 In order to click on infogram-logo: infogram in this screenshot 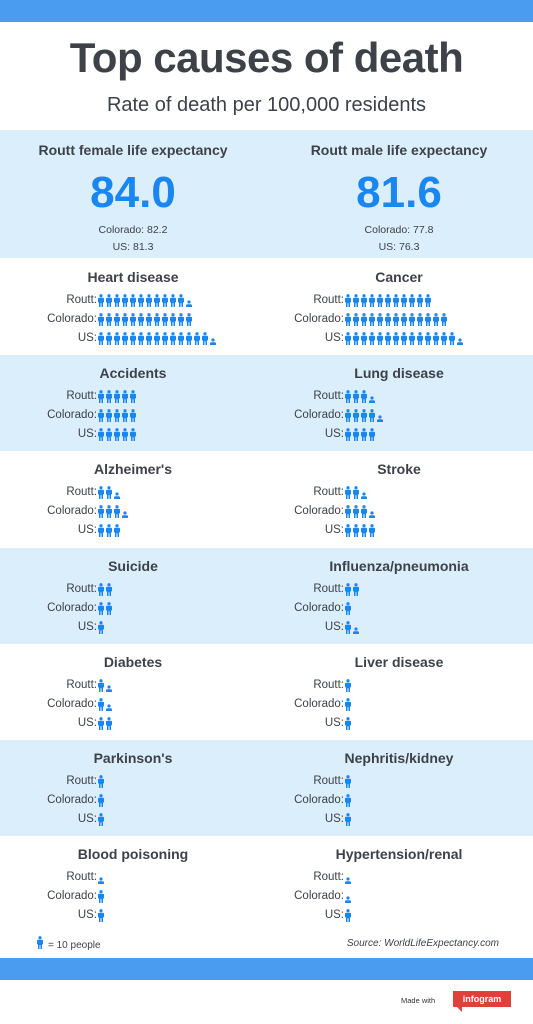, I will do `click(482, 999)`.